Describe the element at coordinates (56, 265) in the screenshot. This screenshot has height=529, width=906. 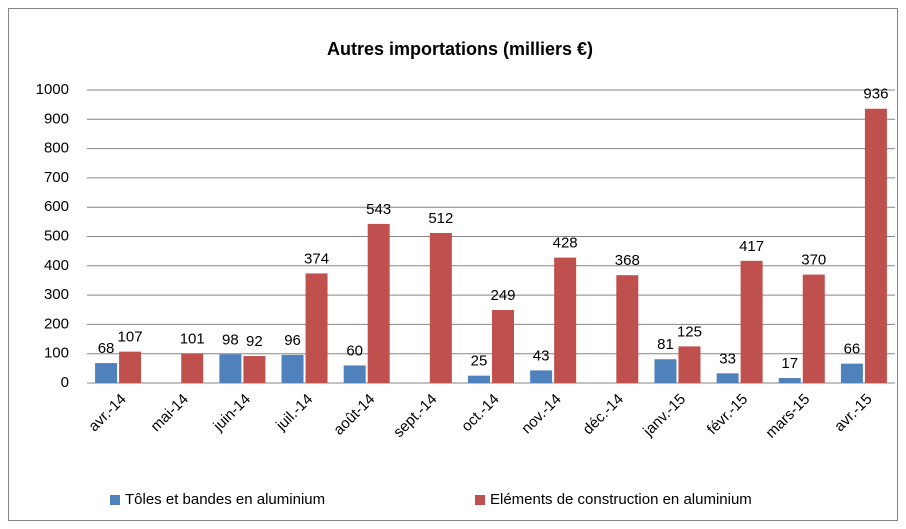
I see `y-tick-label: 400` at that location.